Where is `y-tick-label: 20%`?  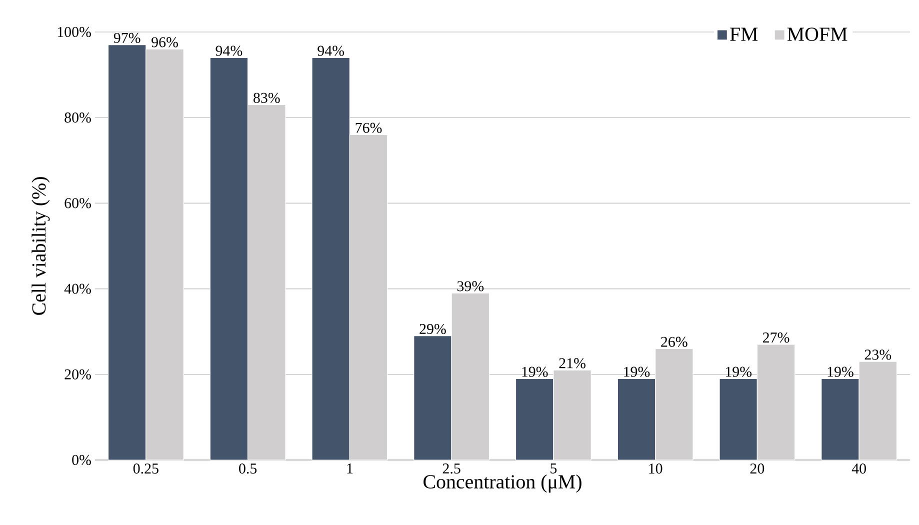
y-tick-label: 20% is located at coordinates (77, 374).